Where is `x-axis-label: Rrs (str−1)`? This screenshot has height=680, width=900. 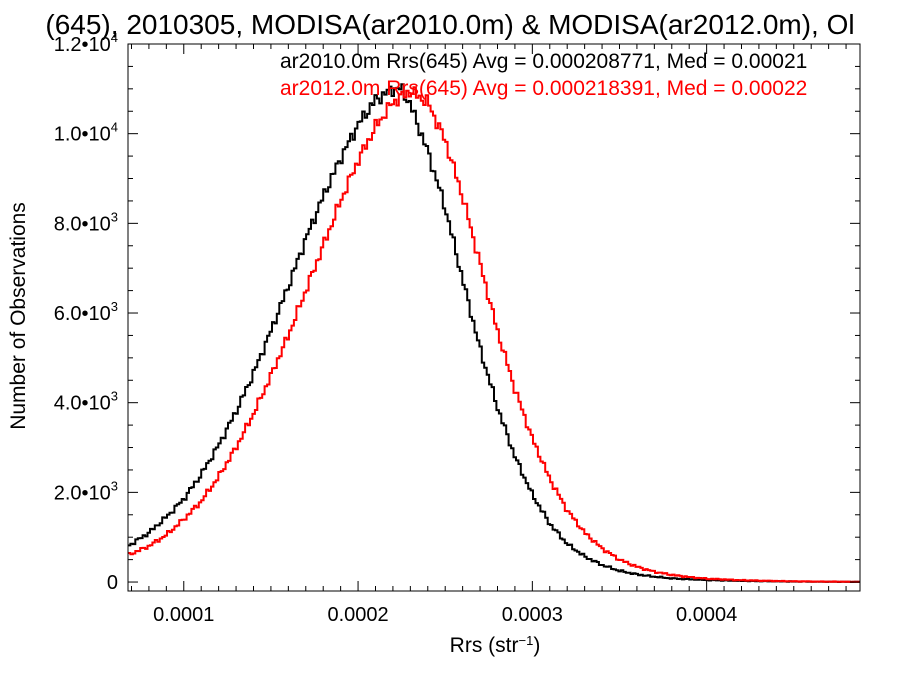
x-axis-label: Rrs (str−1) is located at coordinates (495, 645).